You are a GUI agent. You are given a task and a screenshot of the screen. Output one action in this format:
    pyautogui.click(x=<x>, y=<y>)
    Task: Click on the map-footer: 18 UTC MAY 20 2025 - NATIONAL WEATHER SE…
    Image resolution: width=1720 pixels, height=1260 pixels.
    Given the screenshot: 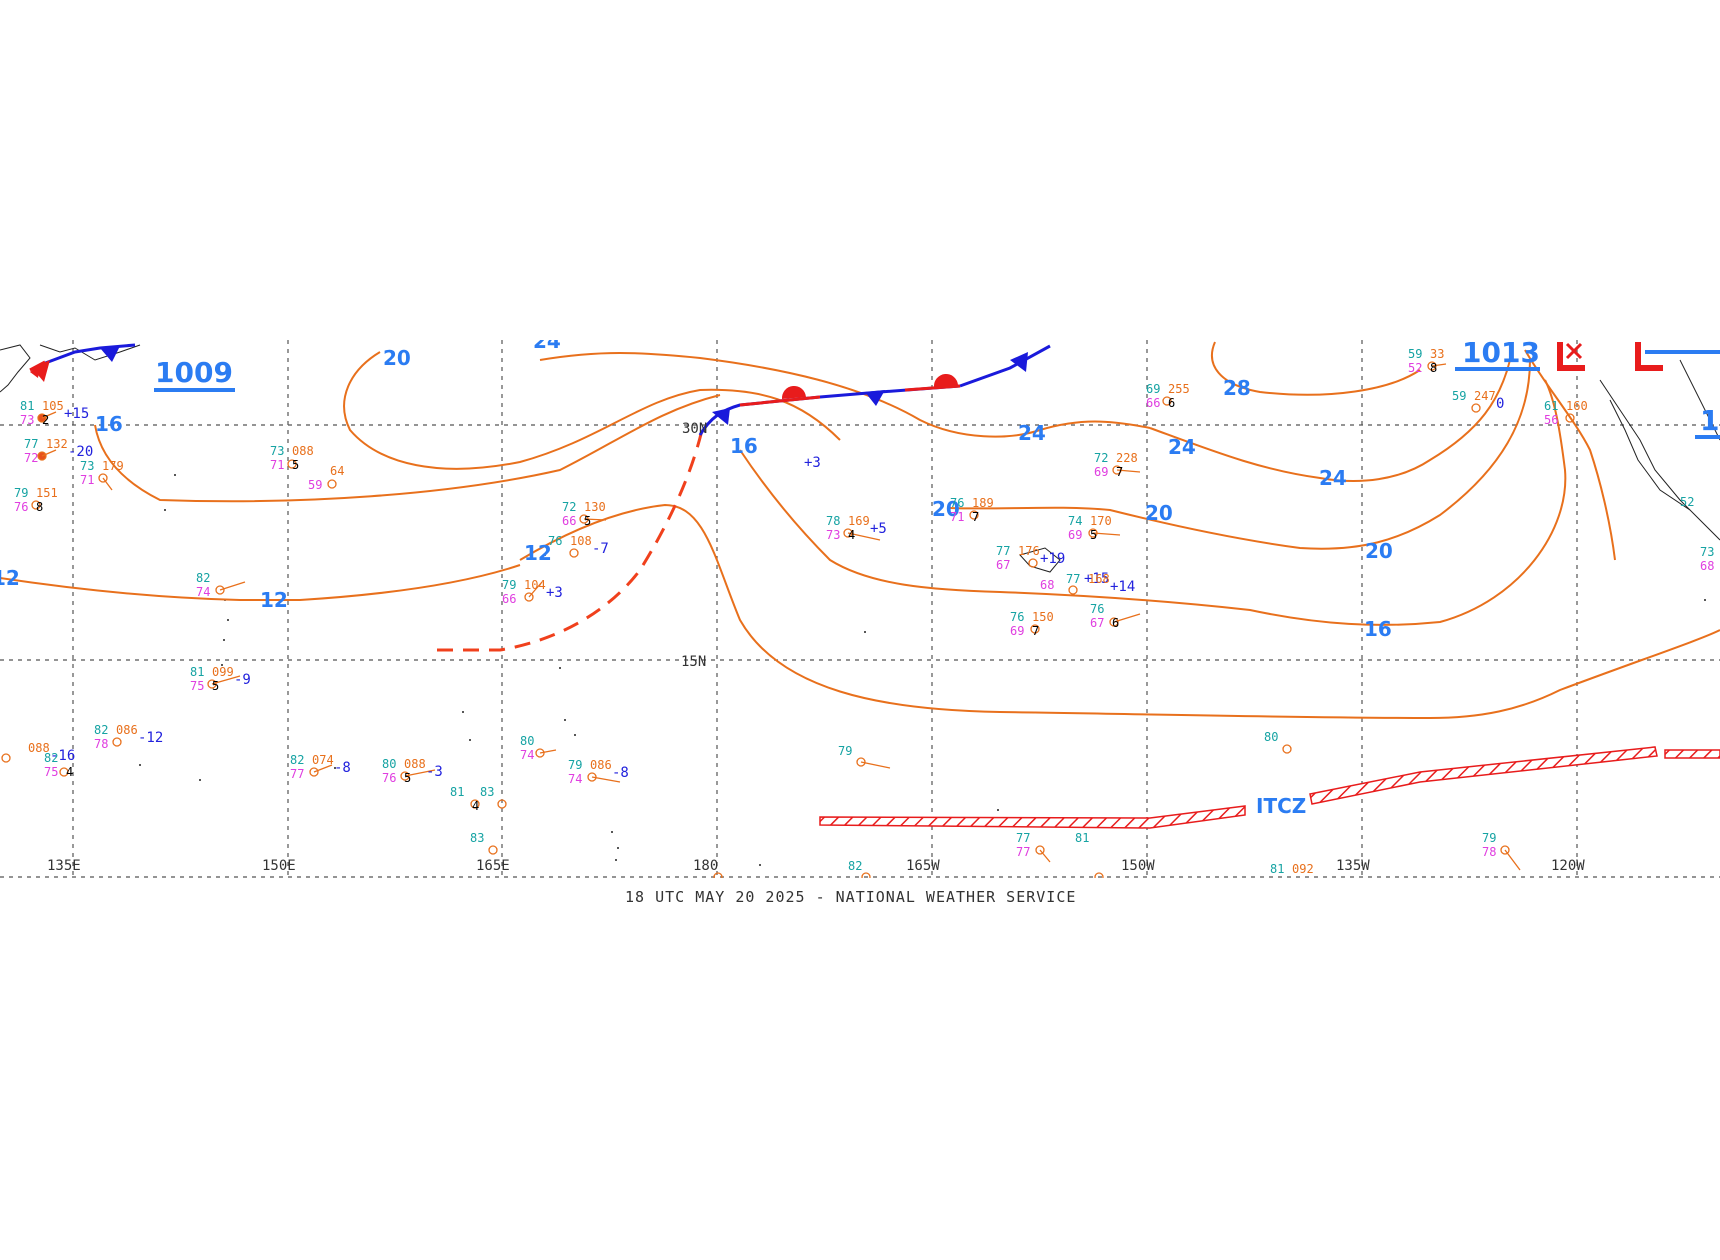 What is the action you would take?
    pyautogui.click(x=850, y=897)
    